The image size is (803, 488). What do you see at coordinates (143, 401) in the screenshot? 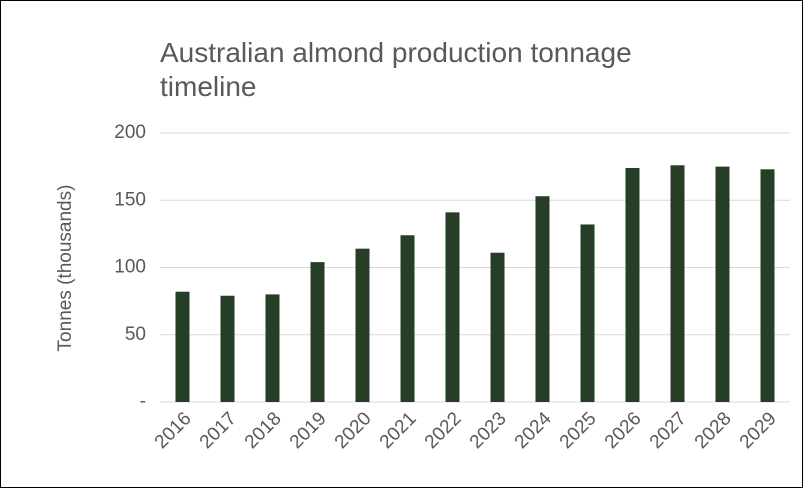
I see `y-tick-label: -` at bounding box center [143, 401].